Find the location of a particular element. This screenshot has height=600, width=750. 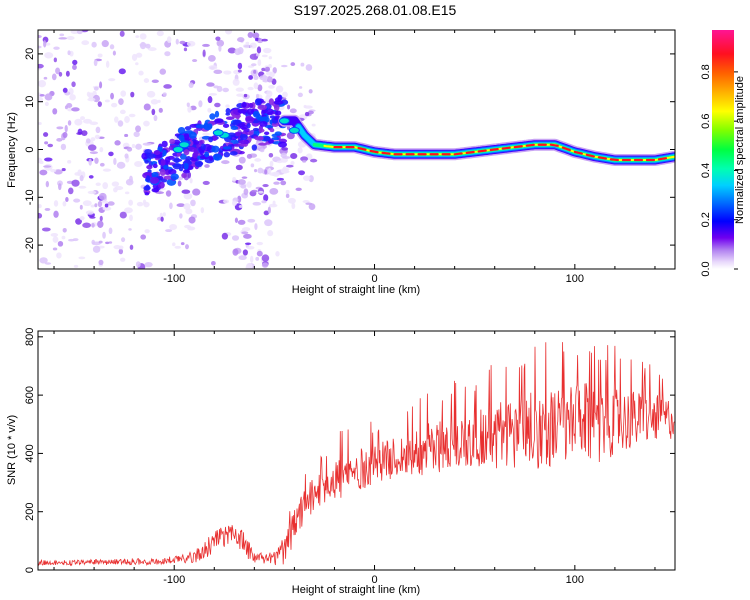

snr-y-tick-label: 800 is located at coordinates (30, 337).